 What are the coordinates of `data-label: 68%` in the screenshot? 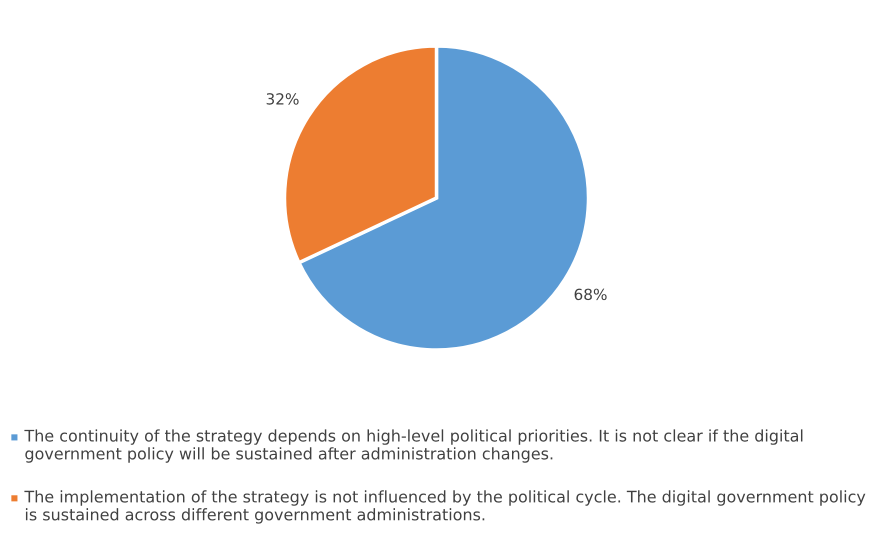 It's located at (590, 294).